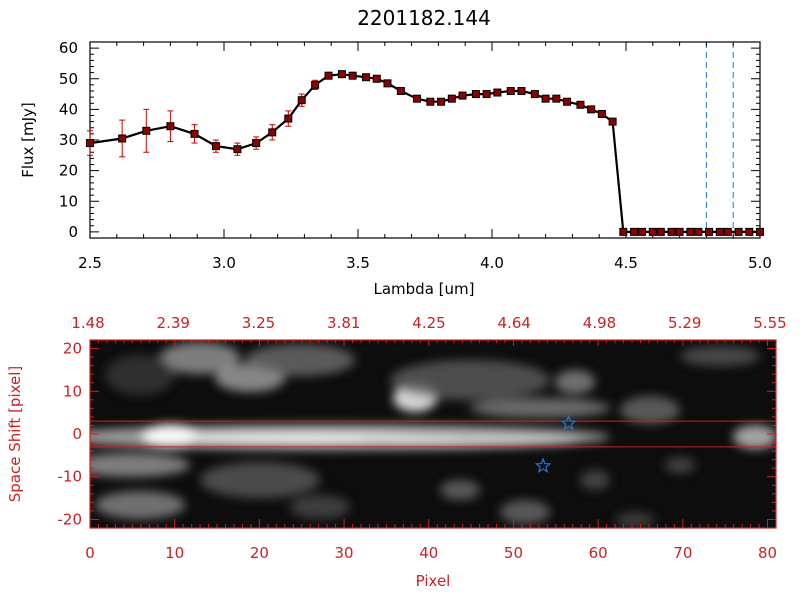  What do you see at coordinates (492, 263) in the screenshot?
I see `x-tick-label: 4.0` at bounding box center [492, 263].